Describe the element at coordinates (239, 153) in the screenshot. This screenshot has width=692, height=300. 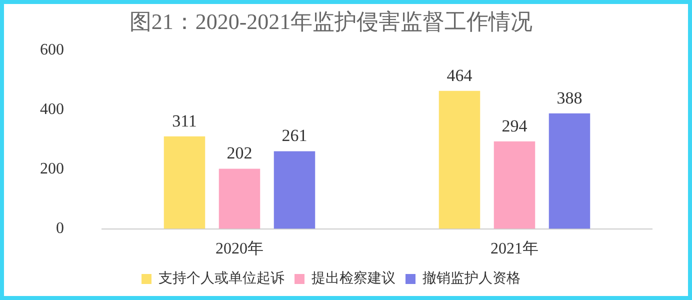
I see `data-label: 202` at that location.